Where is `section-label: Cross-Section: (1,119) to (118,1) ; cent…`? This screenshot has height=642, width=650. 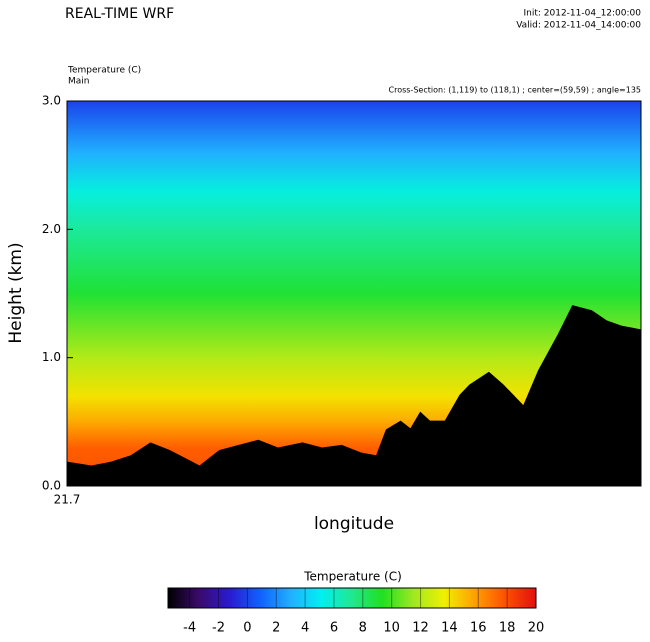 section-label: Cross-Section: (1,119) to (118,1) ; cent… is located at coordinates (515, 90).